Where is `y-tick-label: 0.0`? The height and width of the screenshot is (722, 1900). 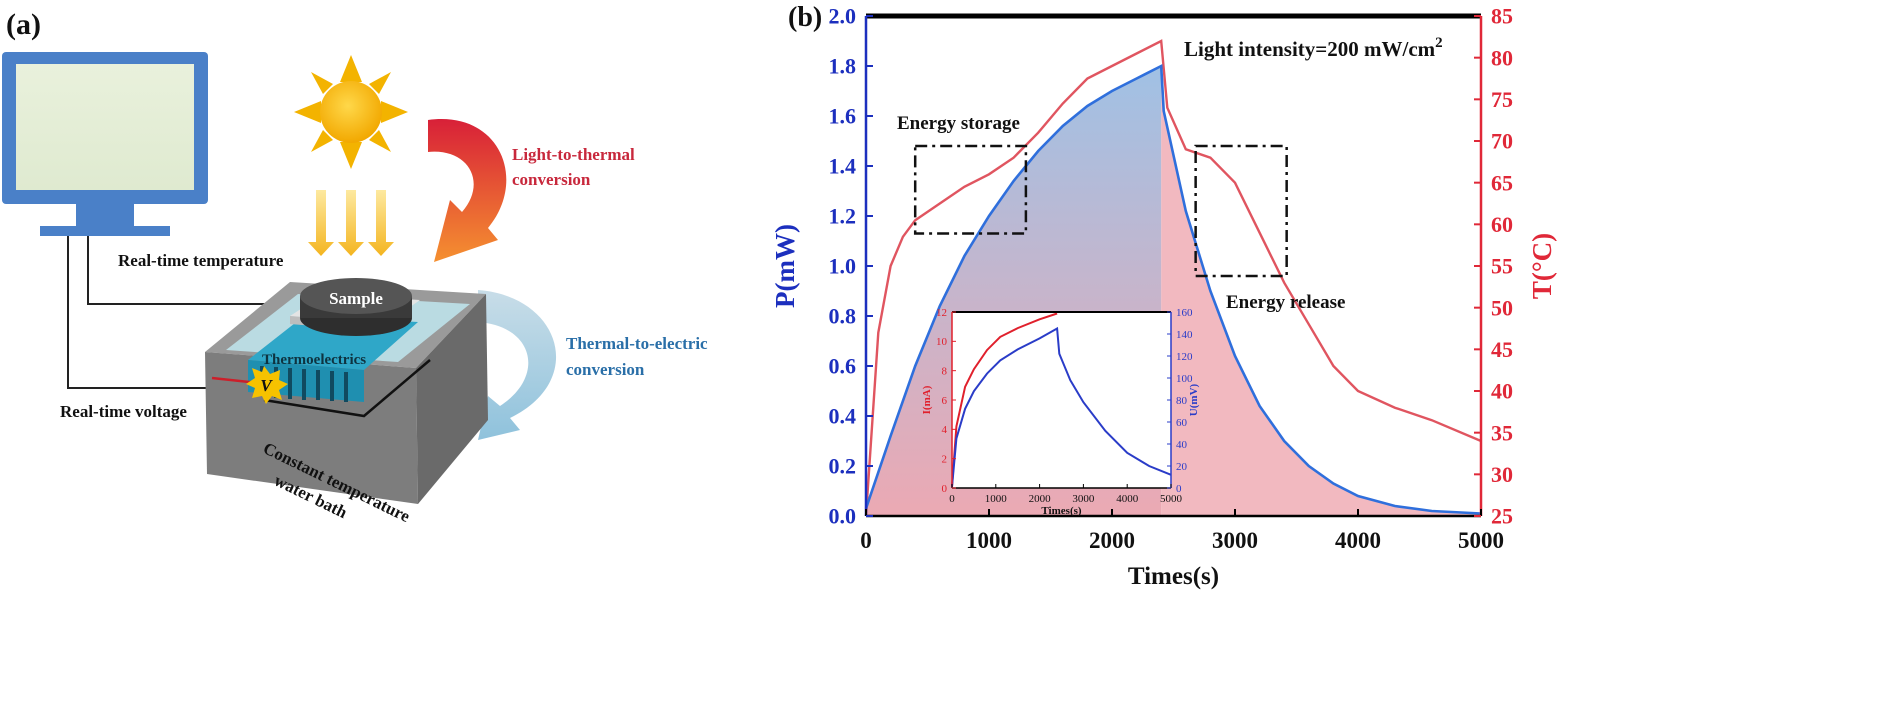
y-tick-label: 0.0 is located at coordinates (843, 516).